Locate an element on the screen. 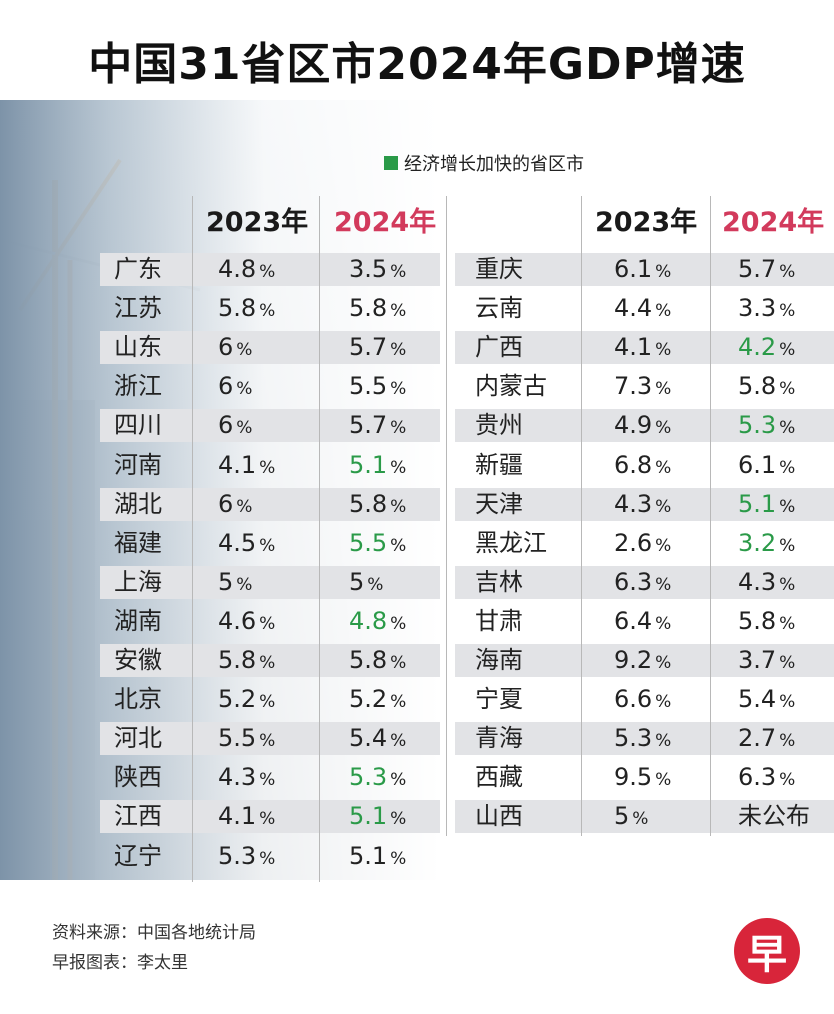 The width and height of the screenshot is (834, 1014). table-row: 宁夏 6.6% 5.4% is located at coordinates (644, 699).